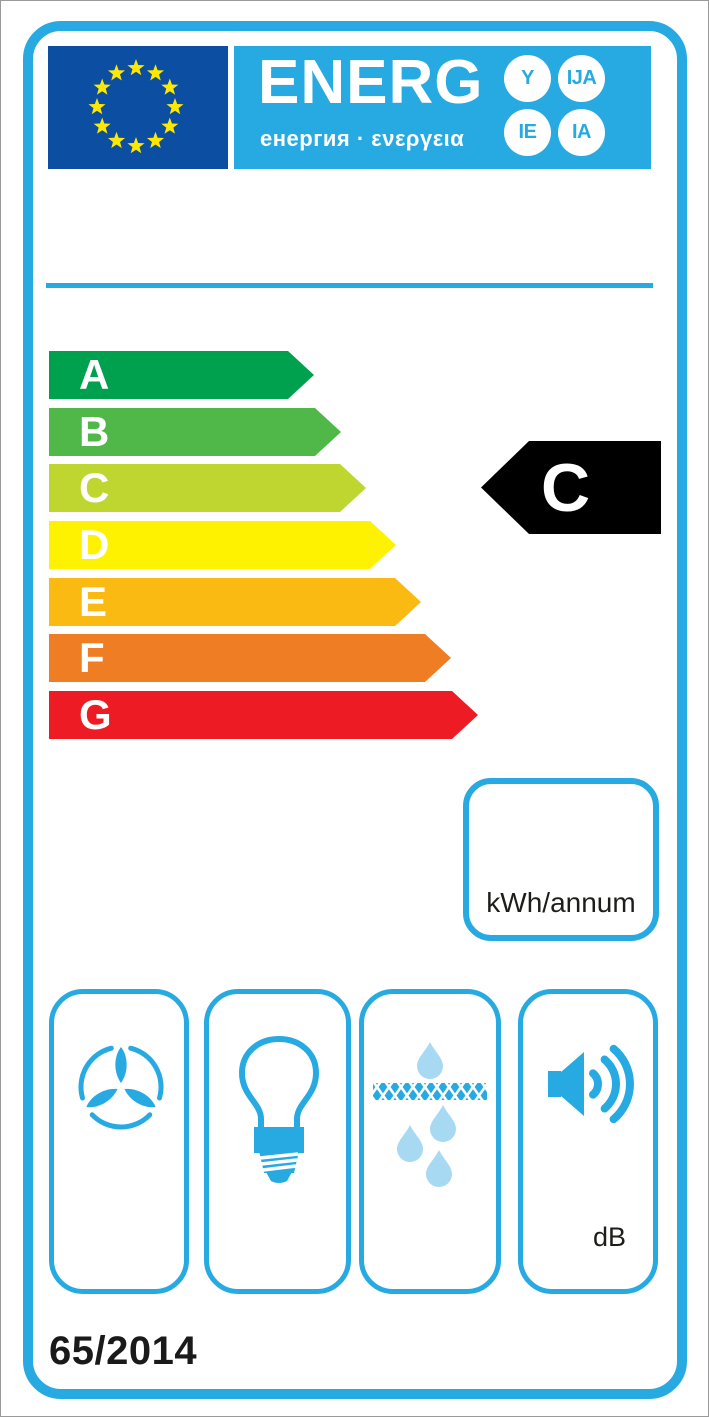 The width and height of the screenshot is (709, 1417). What do you see at coordinates (554, 105) in the screenshot?
I see `language-endings: Y IJA IE IA` at bounding box center [554, 105].